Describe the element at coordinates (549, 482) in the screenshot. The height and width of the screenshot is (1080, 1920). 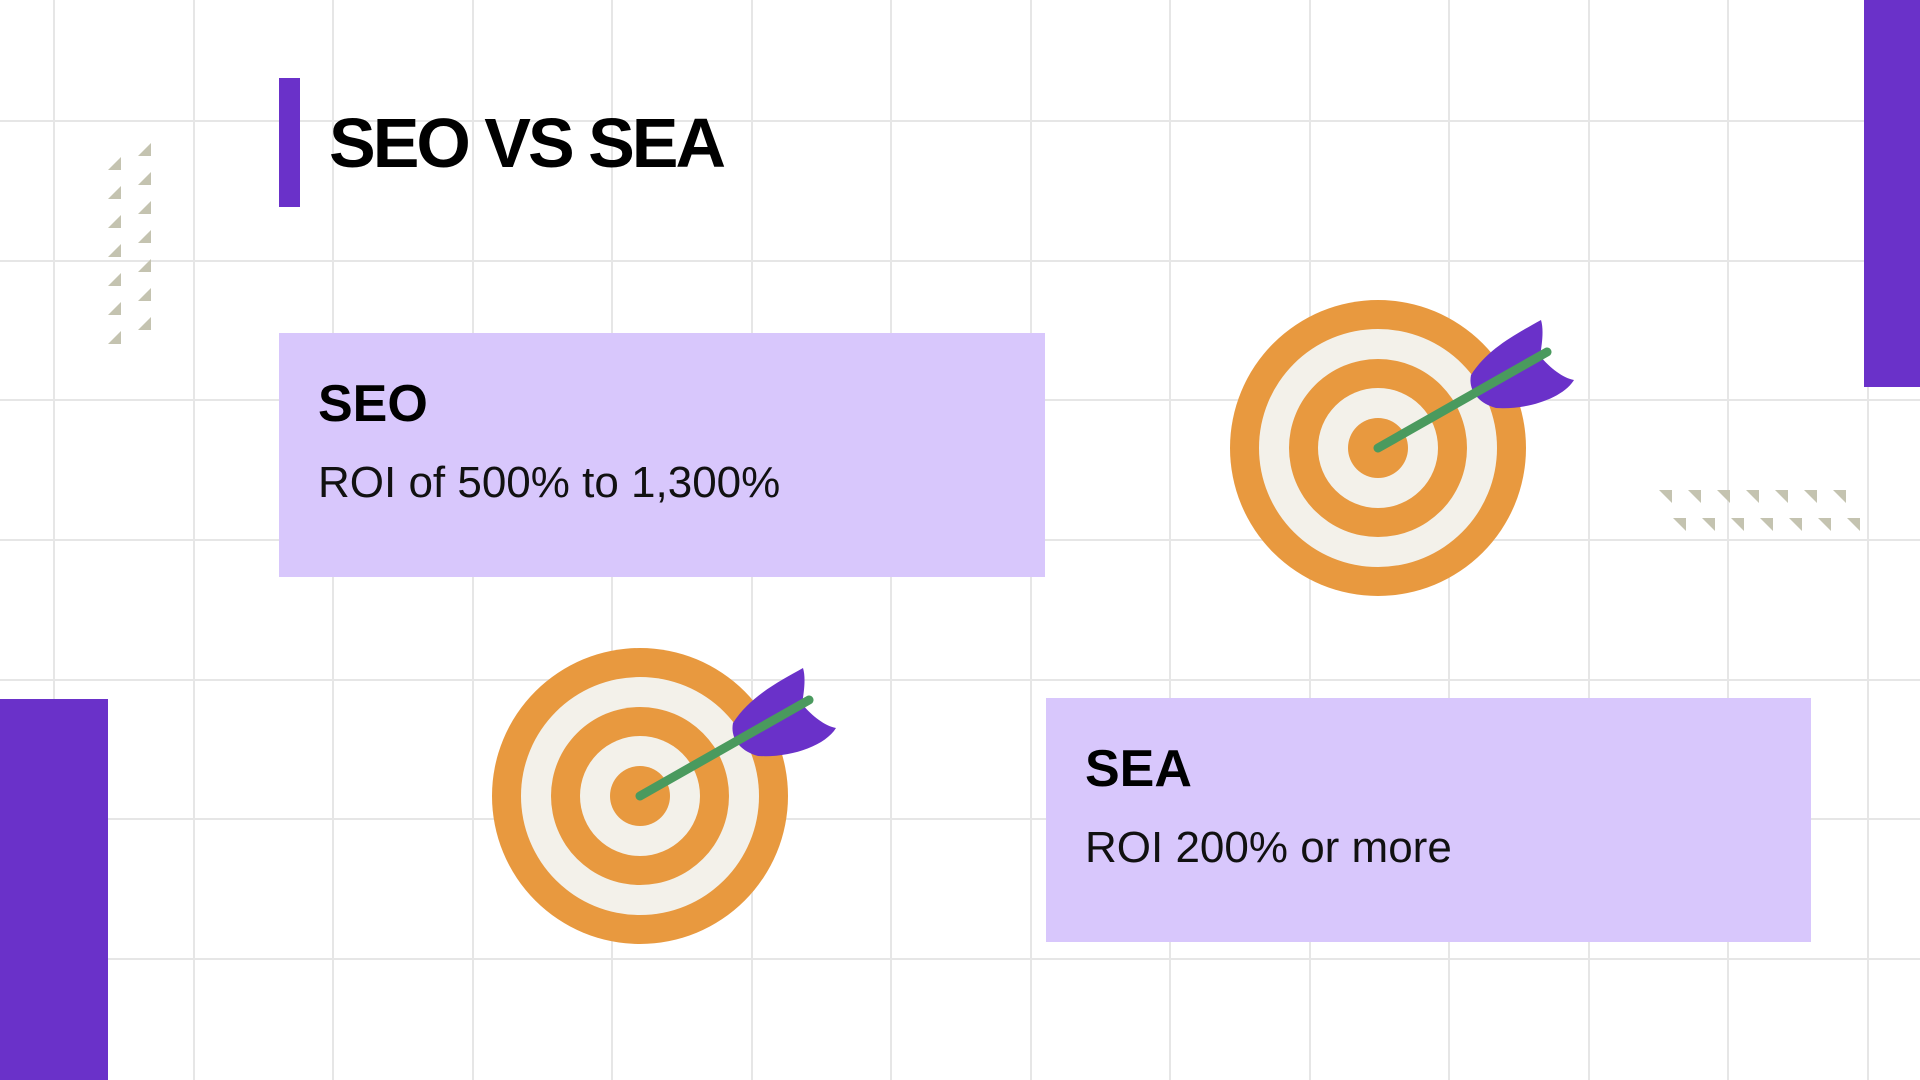
I see `card-text: ROI of 500% to 1,300%` at that location.